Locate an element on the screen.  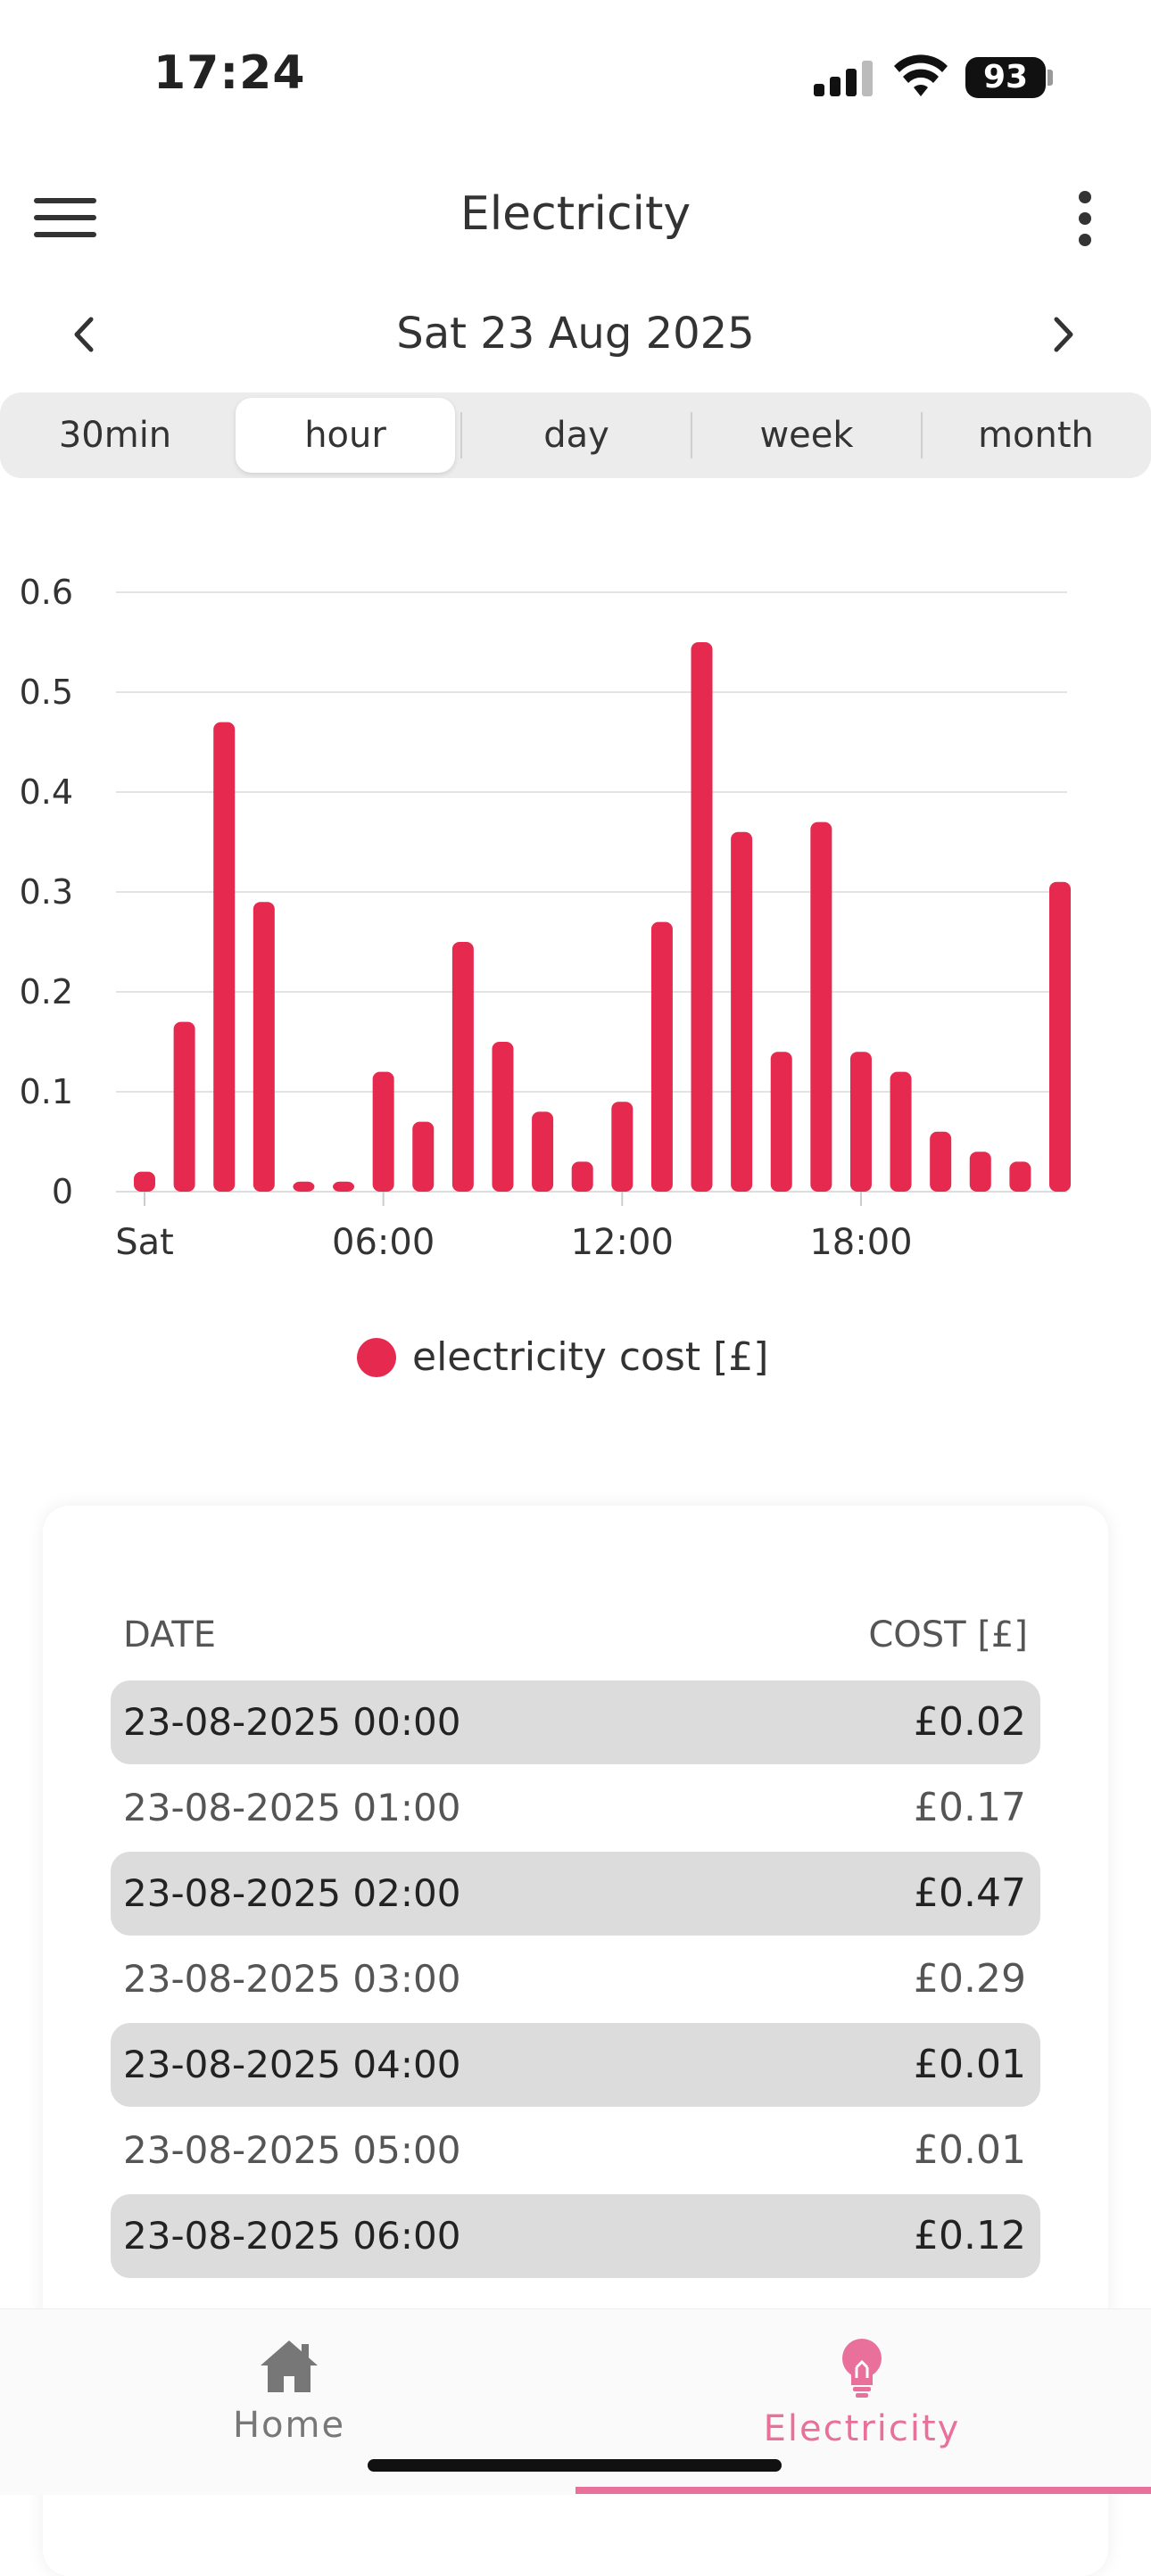
y-tick-label: 0.1 is located at coordinates (46, 1092).